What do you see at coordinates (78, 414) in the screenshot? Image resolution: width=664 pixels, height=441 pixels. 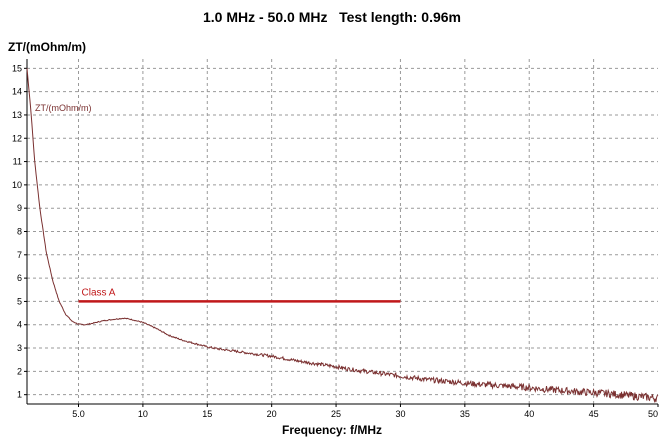 I see `x-tick-label: 5.0` at bounding box center [78, 414].